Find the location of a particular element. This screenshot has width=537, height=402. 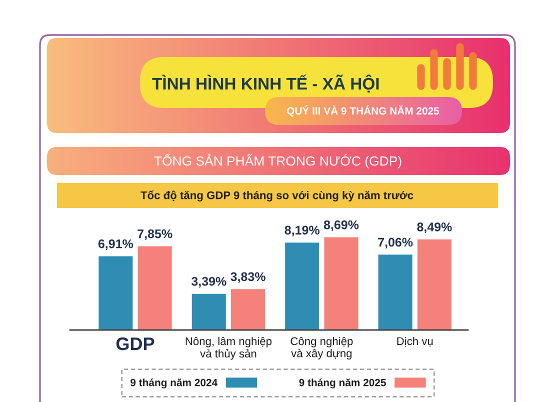

data-label: 8,49% is located at coordinates (434, 228).